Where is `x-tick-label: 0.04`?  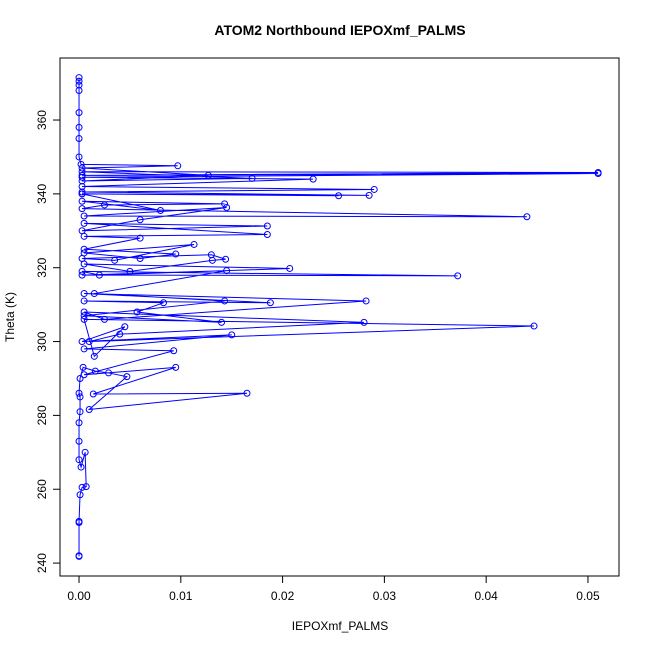
x-tick-label: 0.04 is located at coordinates (486, 596).